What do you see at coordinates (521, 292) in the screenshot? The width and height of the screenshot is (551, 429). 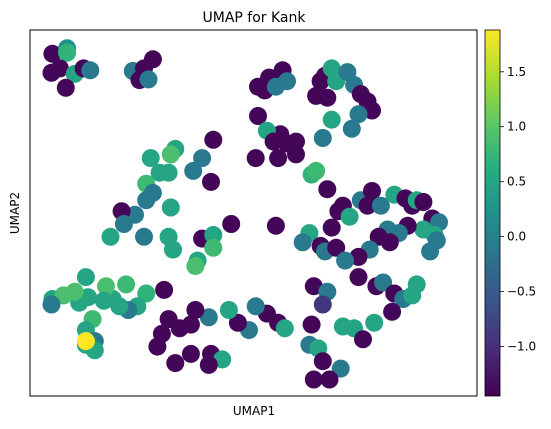 I see `colorbar-tick-label: −0.5` at bounding box center [521, 292].